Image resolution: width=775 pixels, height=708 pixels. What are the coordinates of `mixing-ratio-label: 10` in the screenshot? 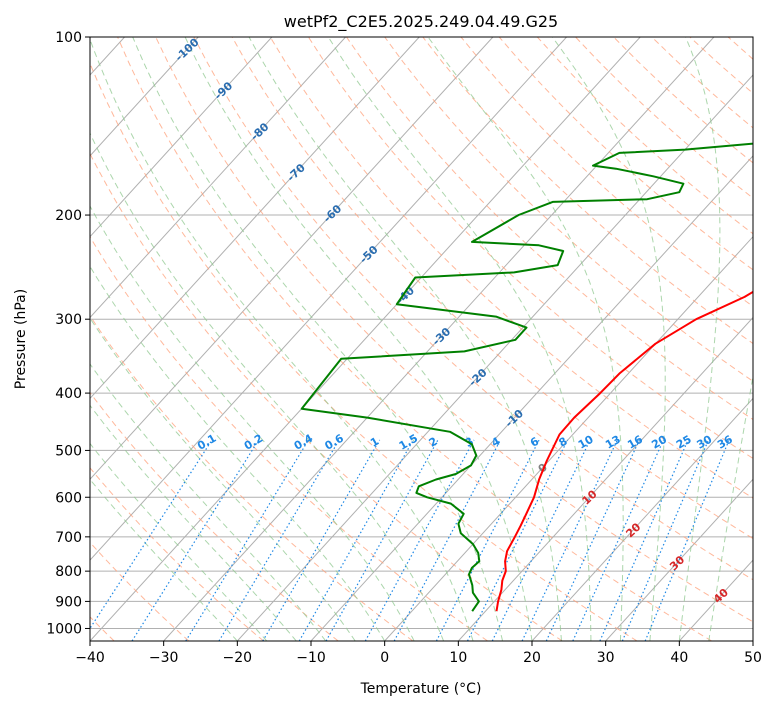 It's located at (586, 442).